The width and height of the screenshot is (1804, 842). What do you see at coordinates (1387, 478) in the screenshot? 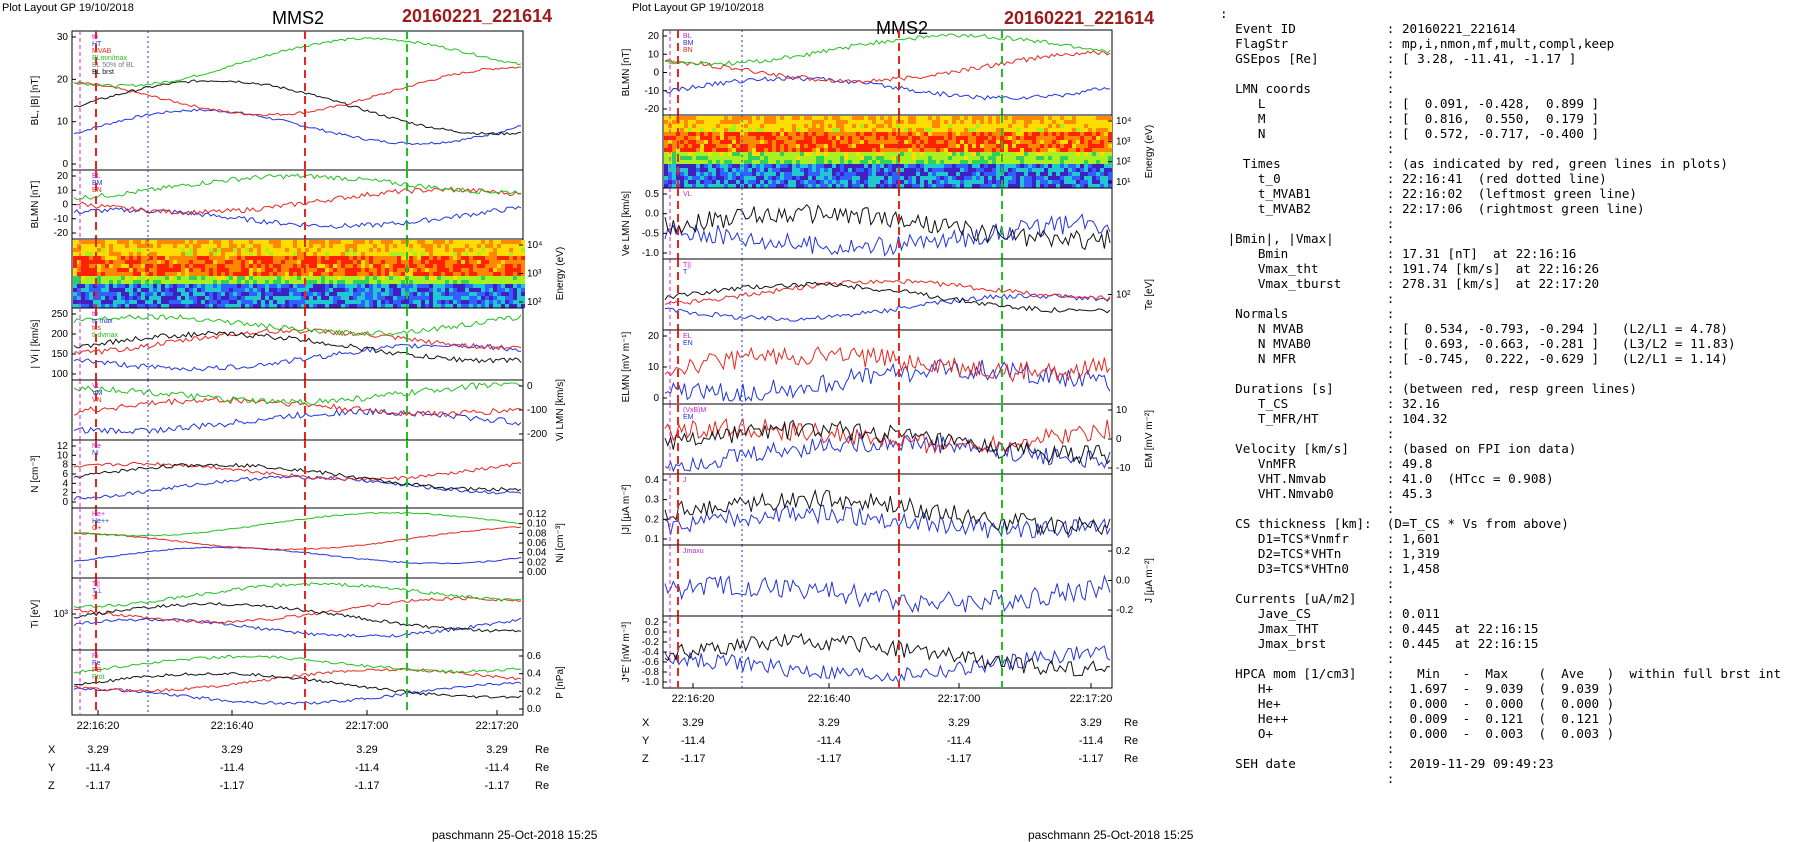
I see `report-line: VHT.Nmvab : 41.0 (HTcc = 0.908)` at bounding box center [1387, 478].